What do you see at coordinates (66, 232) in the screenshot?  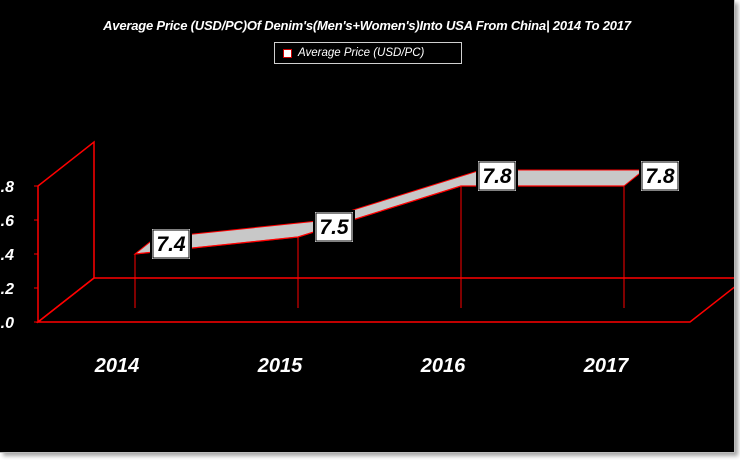 I see `side-wall` at bounding box center [66, 232].